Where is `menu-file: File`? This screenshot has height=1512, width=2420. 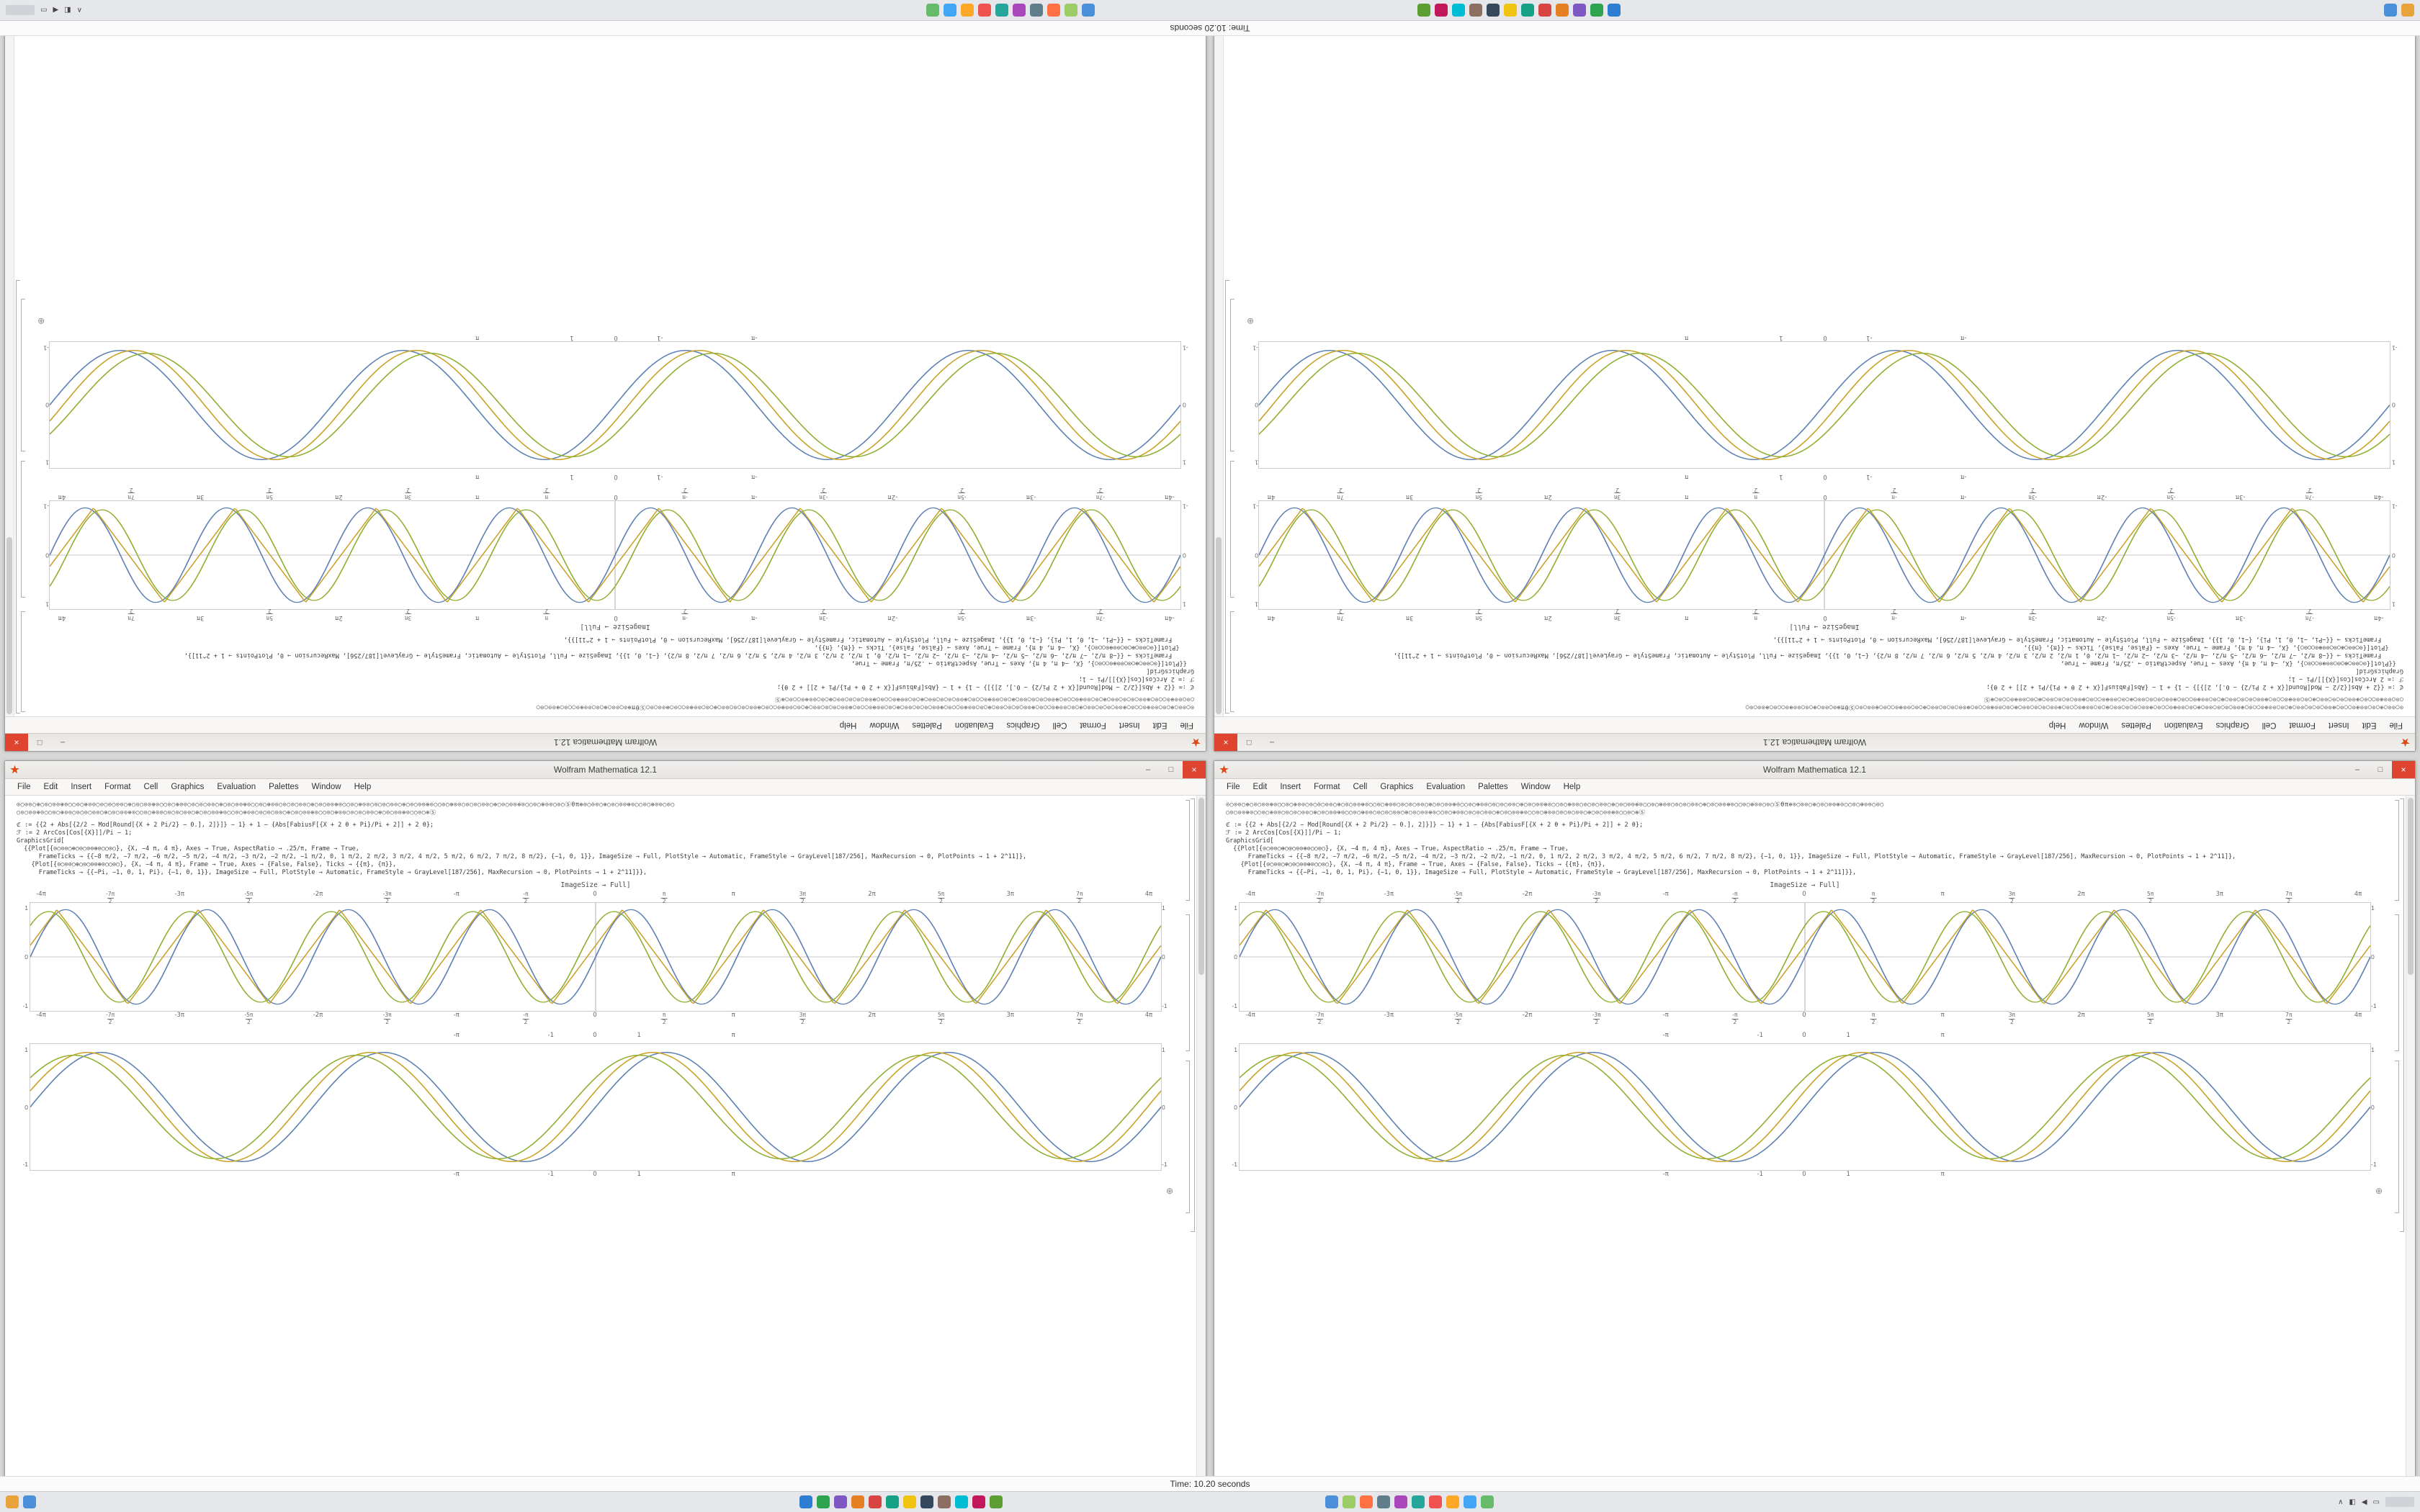 menu-file: File is located at coordinates (1233, 787).